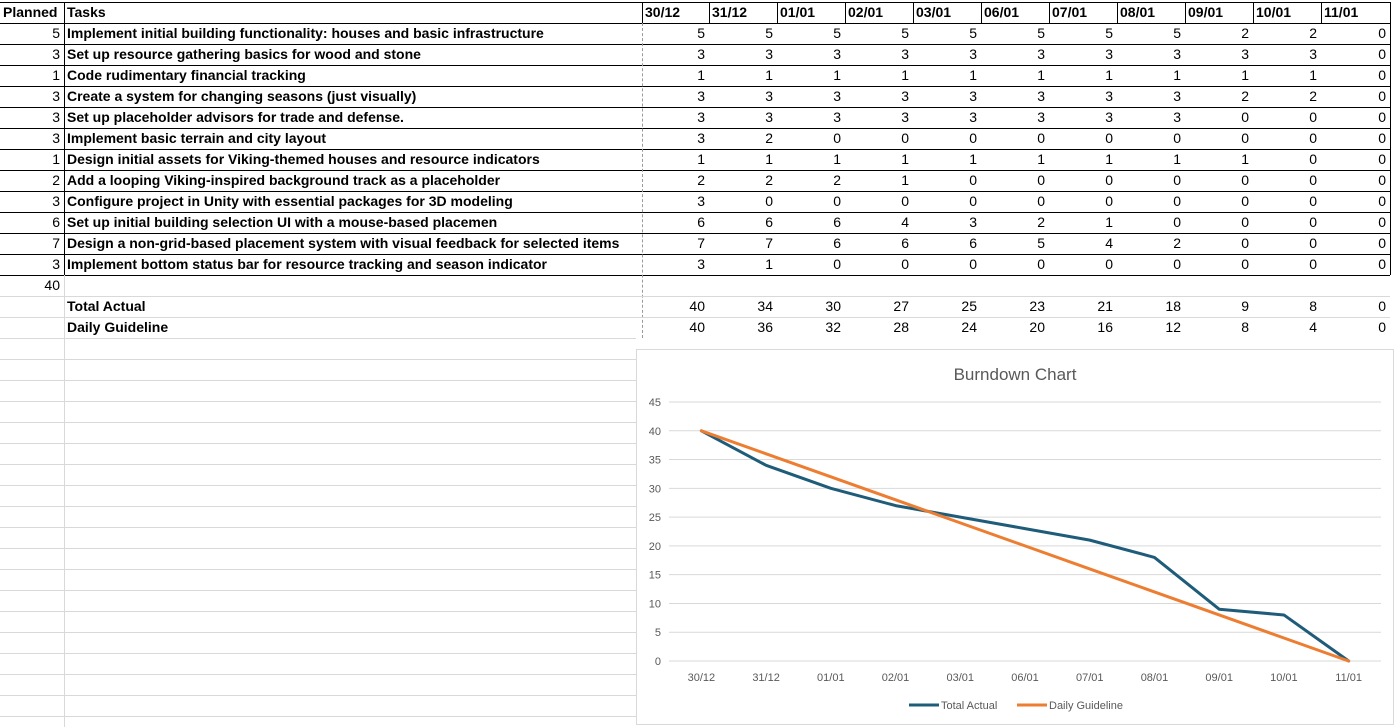 The width and height of the screenshot is (1399, 727). Describe the element at coordinates (1313, 327) in the screenshot. I see `summary-value: 4` at that location.